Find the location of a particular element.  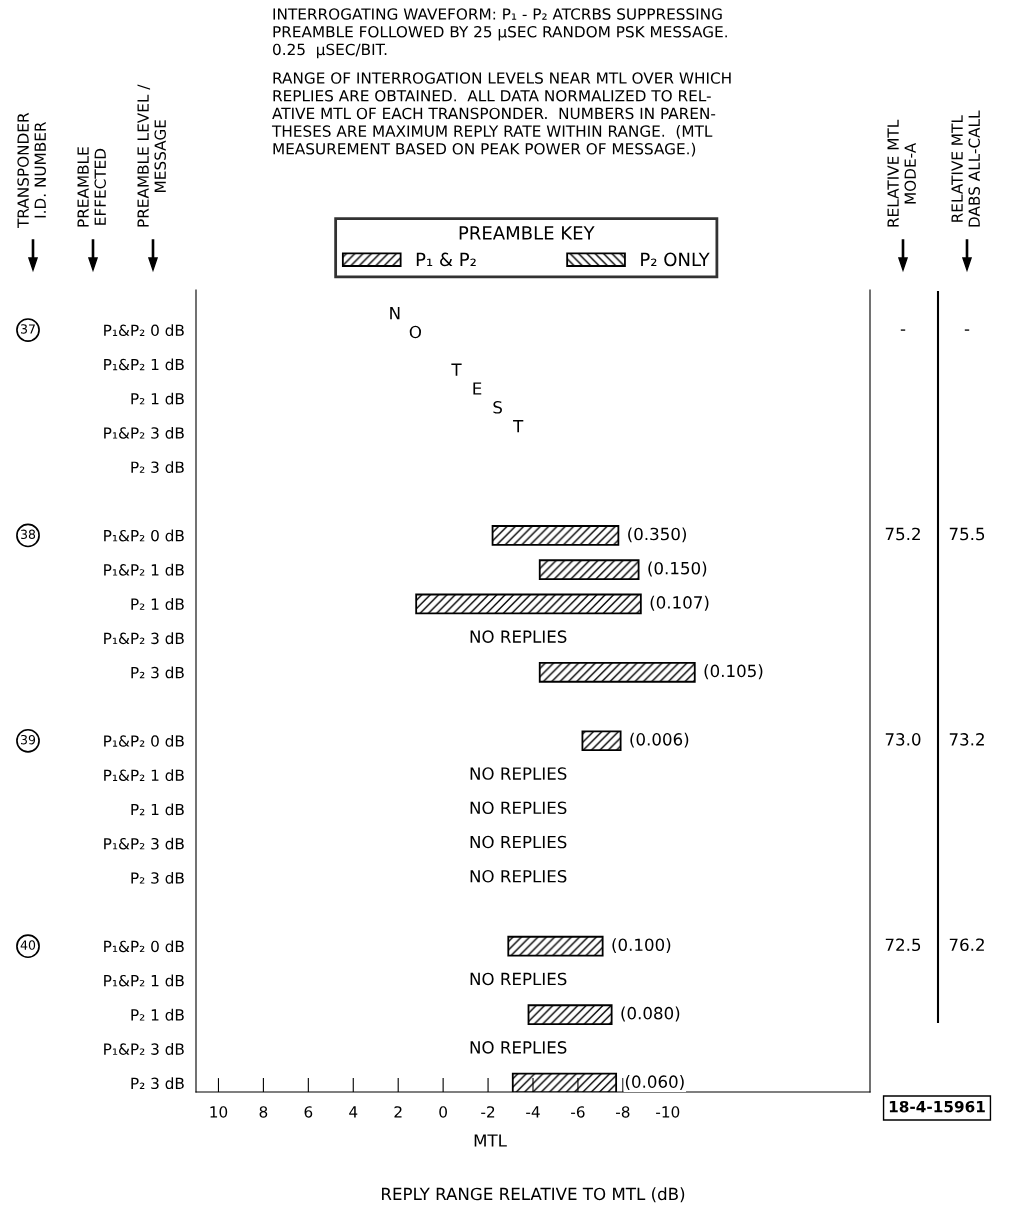

x-tick-label: -8 is located at coordinates (623, 1112).